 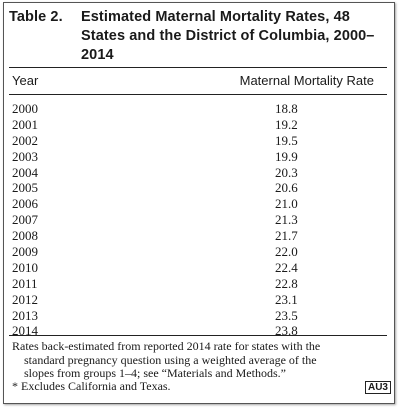 What do you see at coordinates (200, 284) in the screenshot?
I see `table-row: 2011 22.8` at bounding box center [200, 284].